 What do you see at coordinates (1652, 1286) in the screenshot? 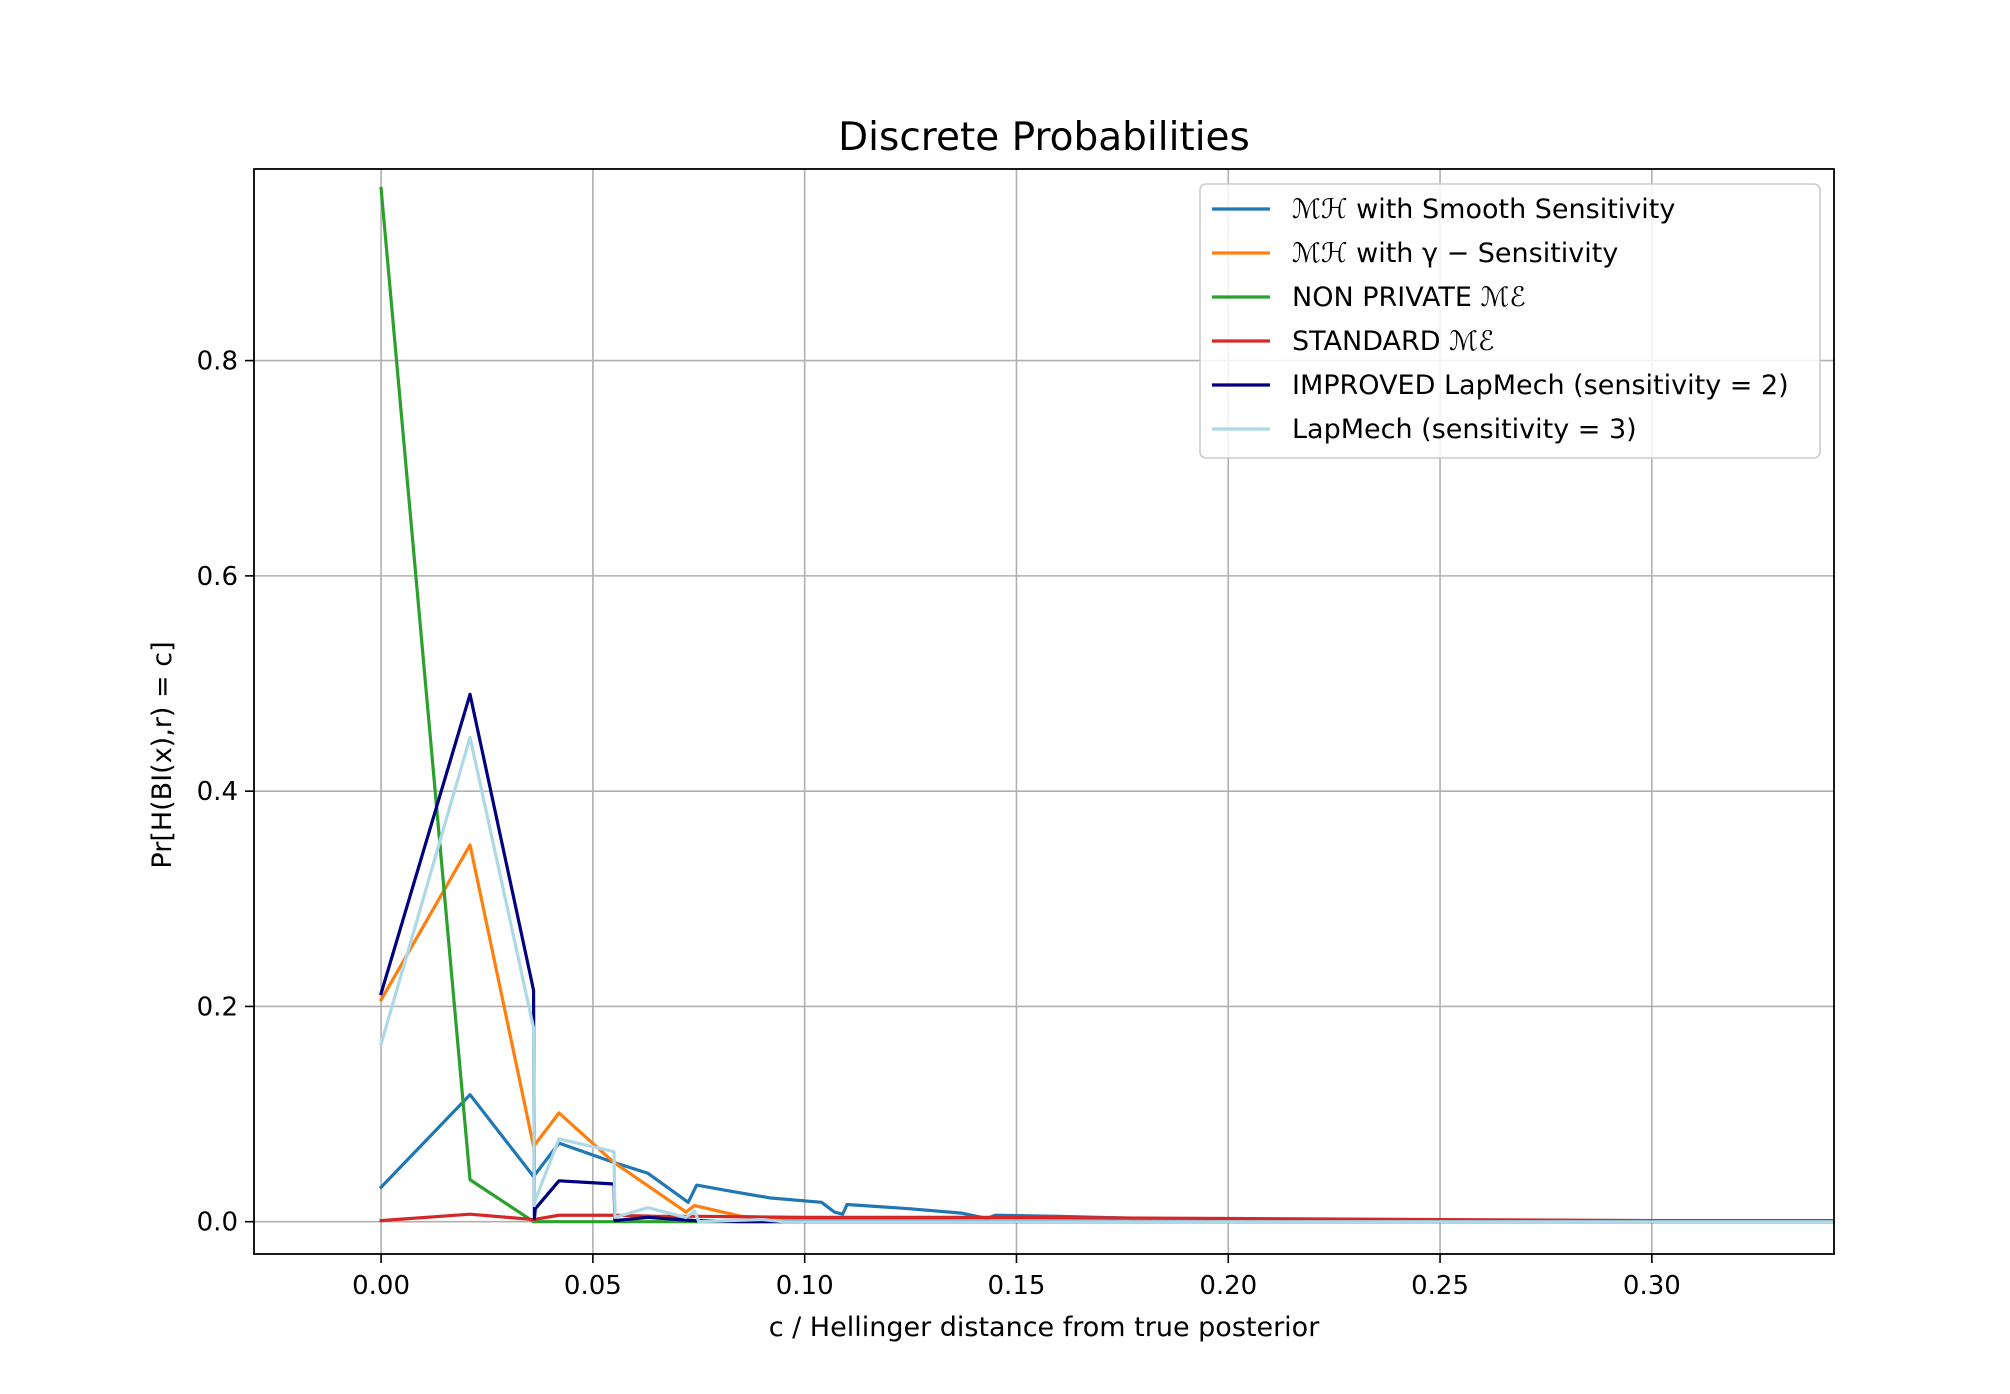
I see `x-tick-label: 0.30` at bounding box center [1652, 1286].